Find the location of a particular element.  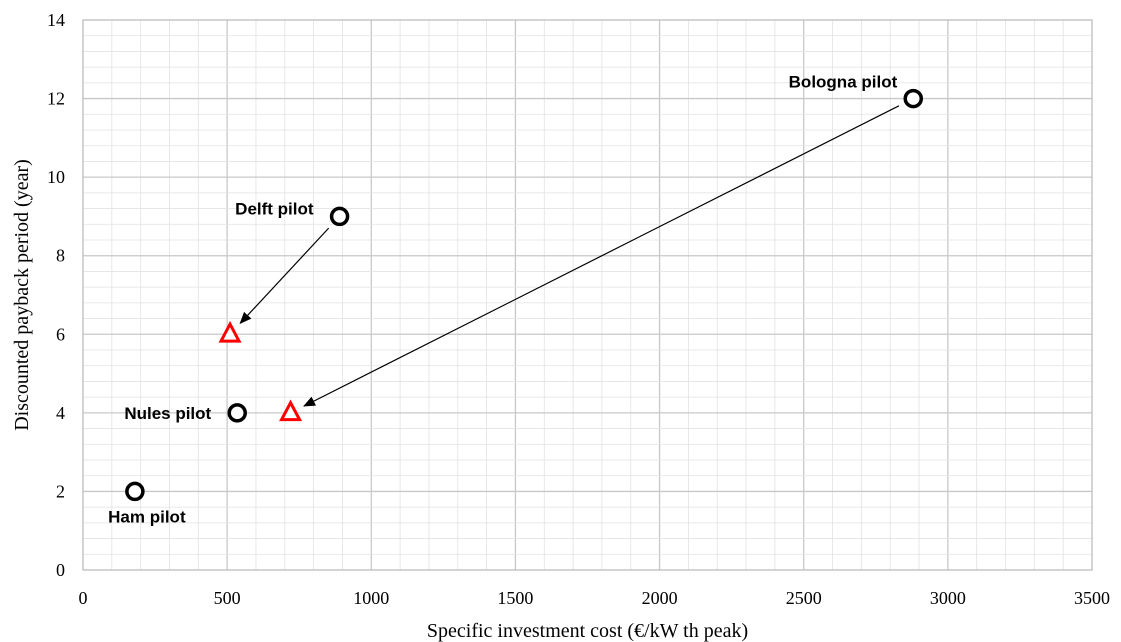

point-label: Nules pilot is located at coordinates (167, 413).